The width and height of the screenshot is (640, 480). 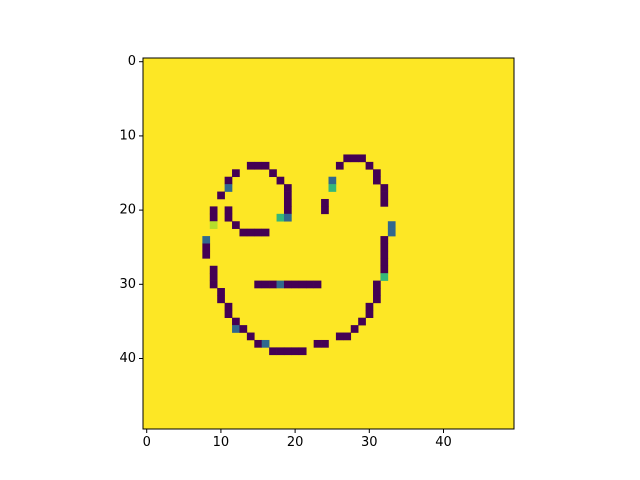 I want to click on x-tick-label: 30, so click(x=369, y=442).